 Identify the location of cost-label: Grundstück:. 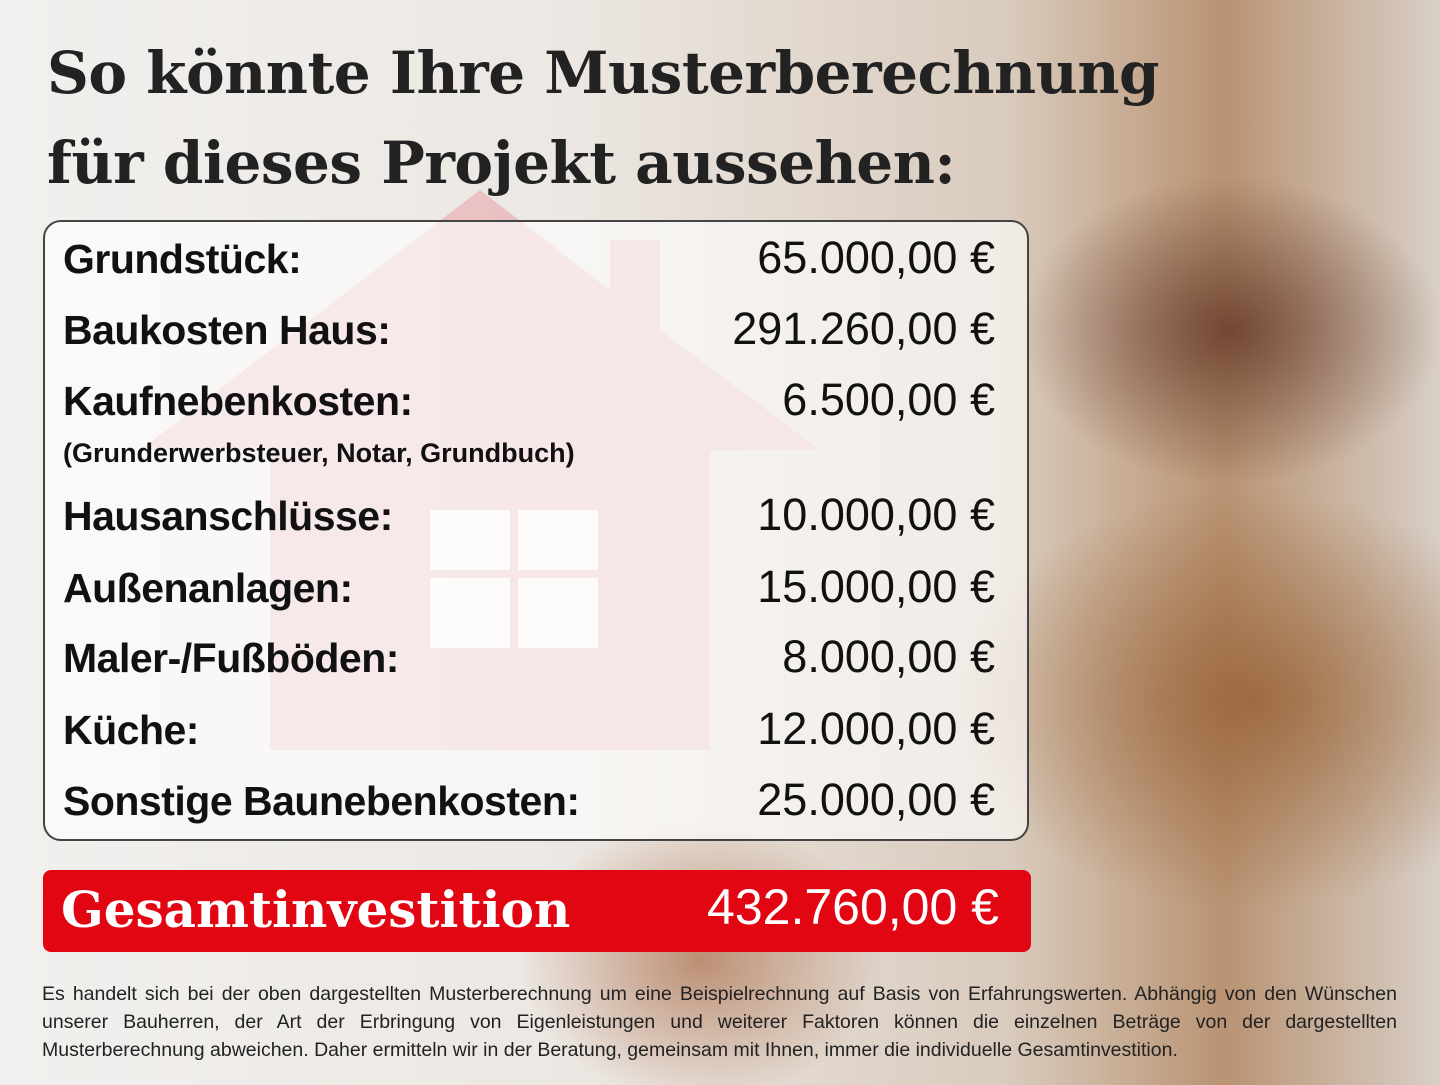
(182, 259).